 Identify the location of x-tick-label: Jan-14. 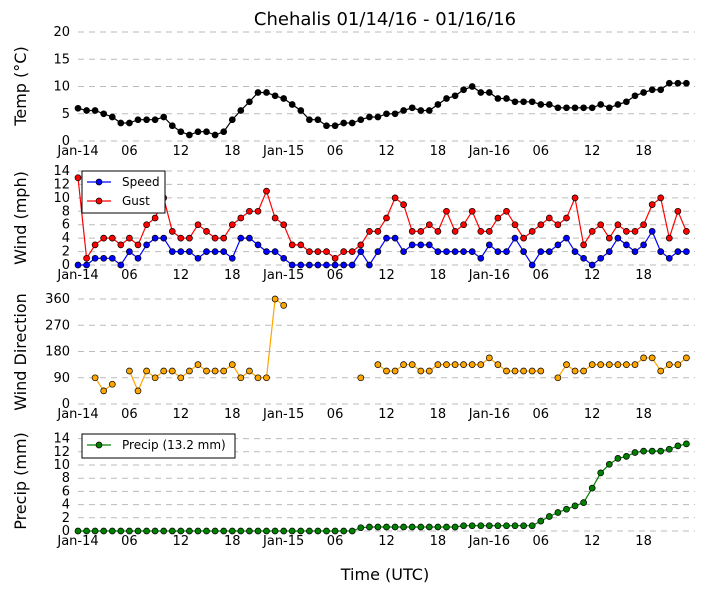
(77, 151).